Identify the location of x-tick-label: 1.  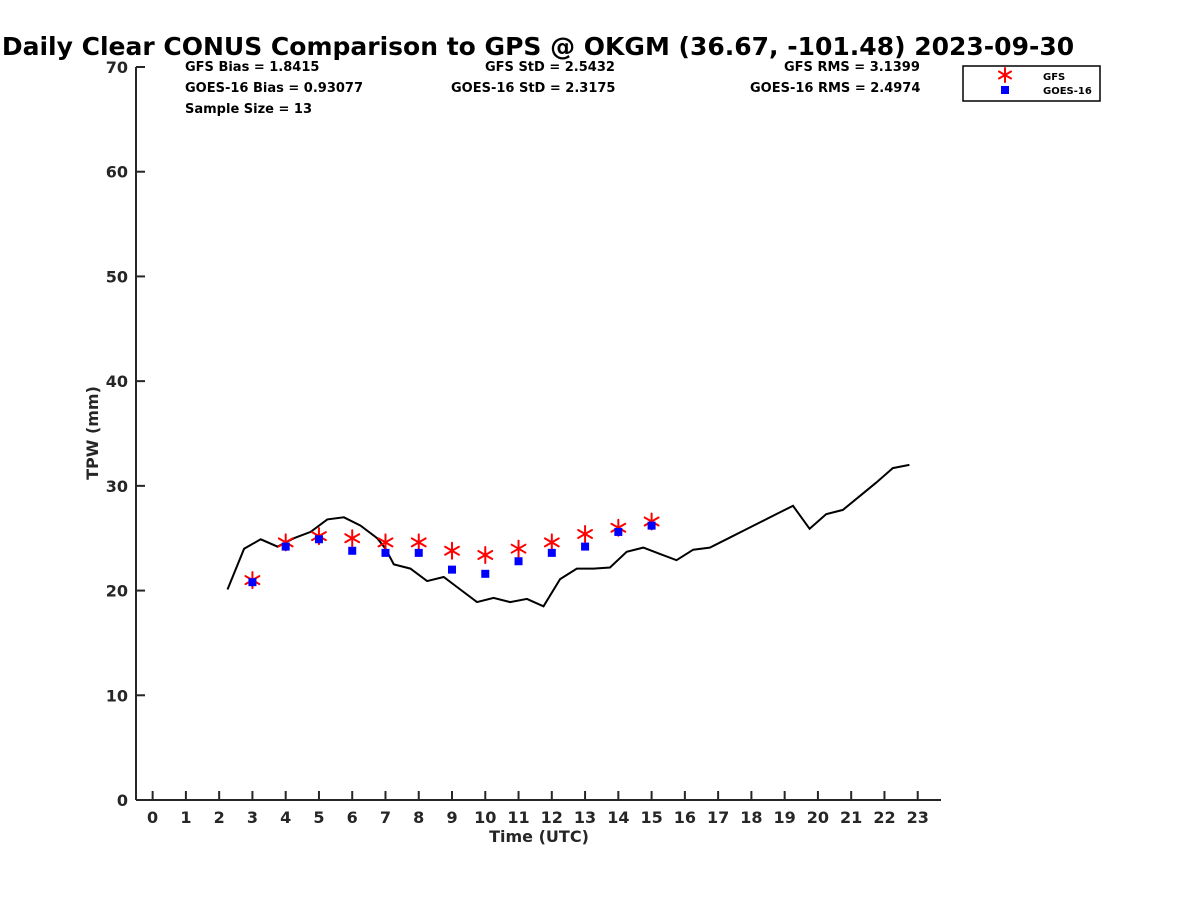
(185, 817).